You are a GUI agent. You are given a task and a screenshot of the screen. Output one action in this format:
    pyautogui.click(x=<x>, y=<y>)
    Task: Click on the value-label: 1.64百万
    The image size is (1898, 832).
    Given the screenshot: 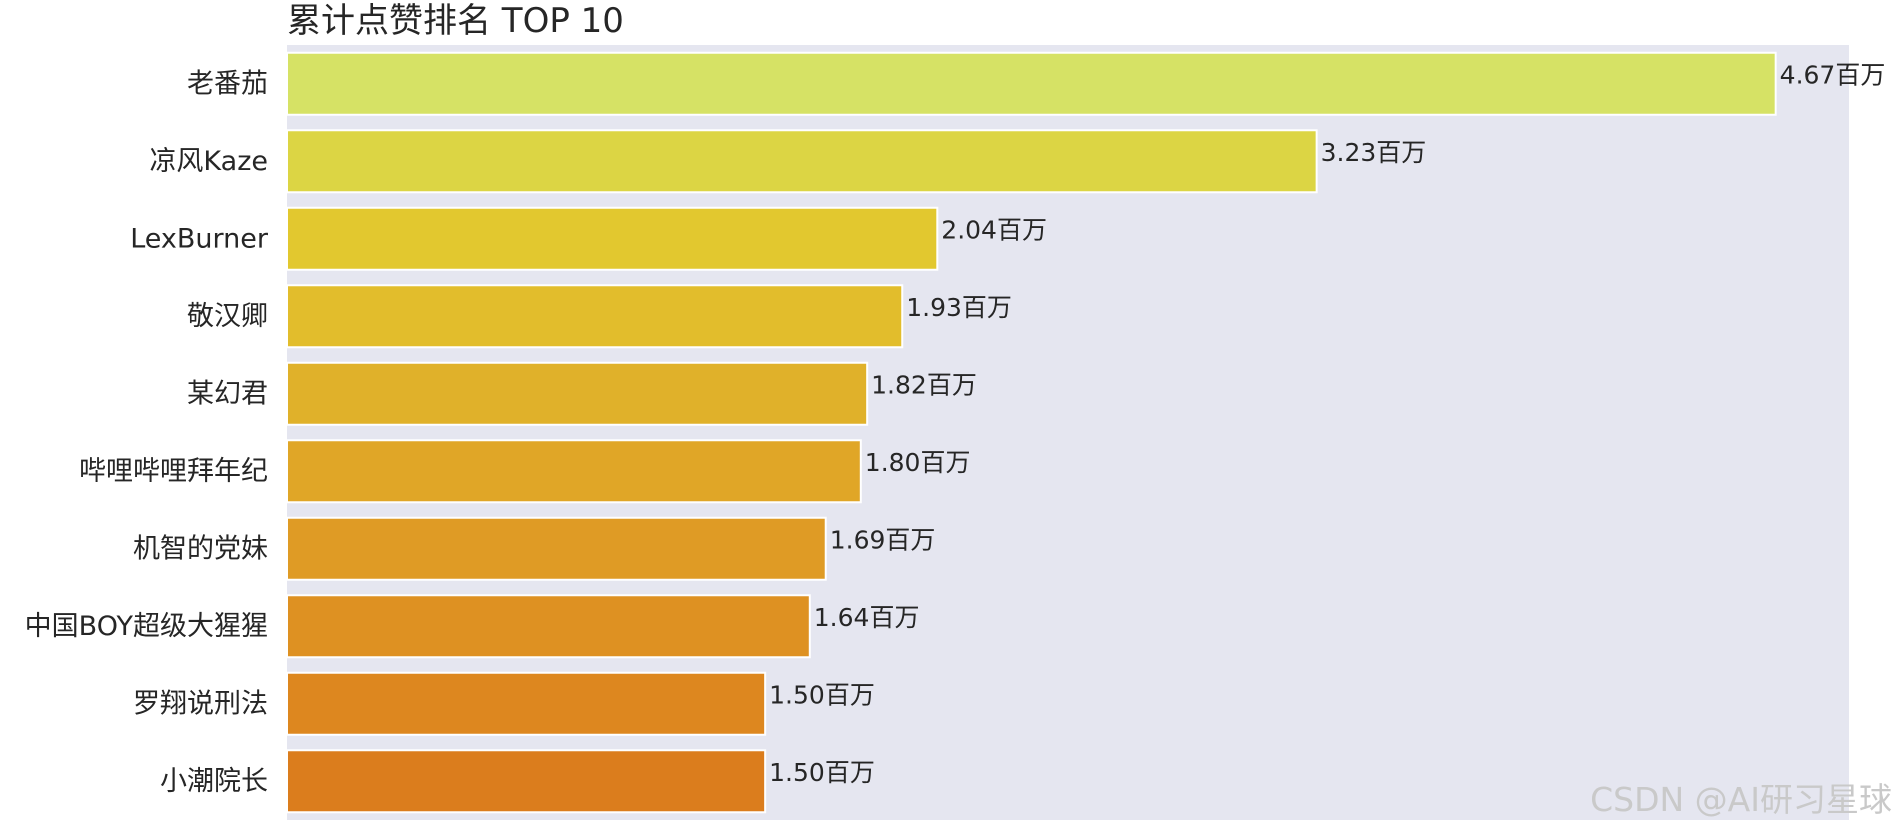 What is the action you would take?
    pyautogui.click(x=867, y=617)
    